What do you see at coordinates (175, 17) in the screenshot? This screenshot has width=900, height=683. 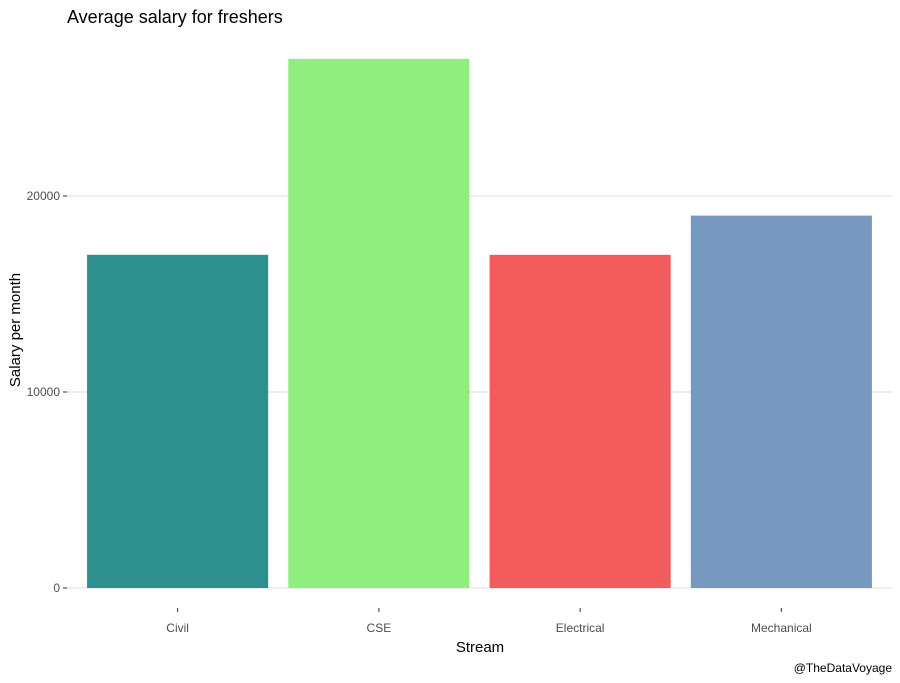 I see `chart-title: Average salary for freshers` at bounding box center [175, 17].